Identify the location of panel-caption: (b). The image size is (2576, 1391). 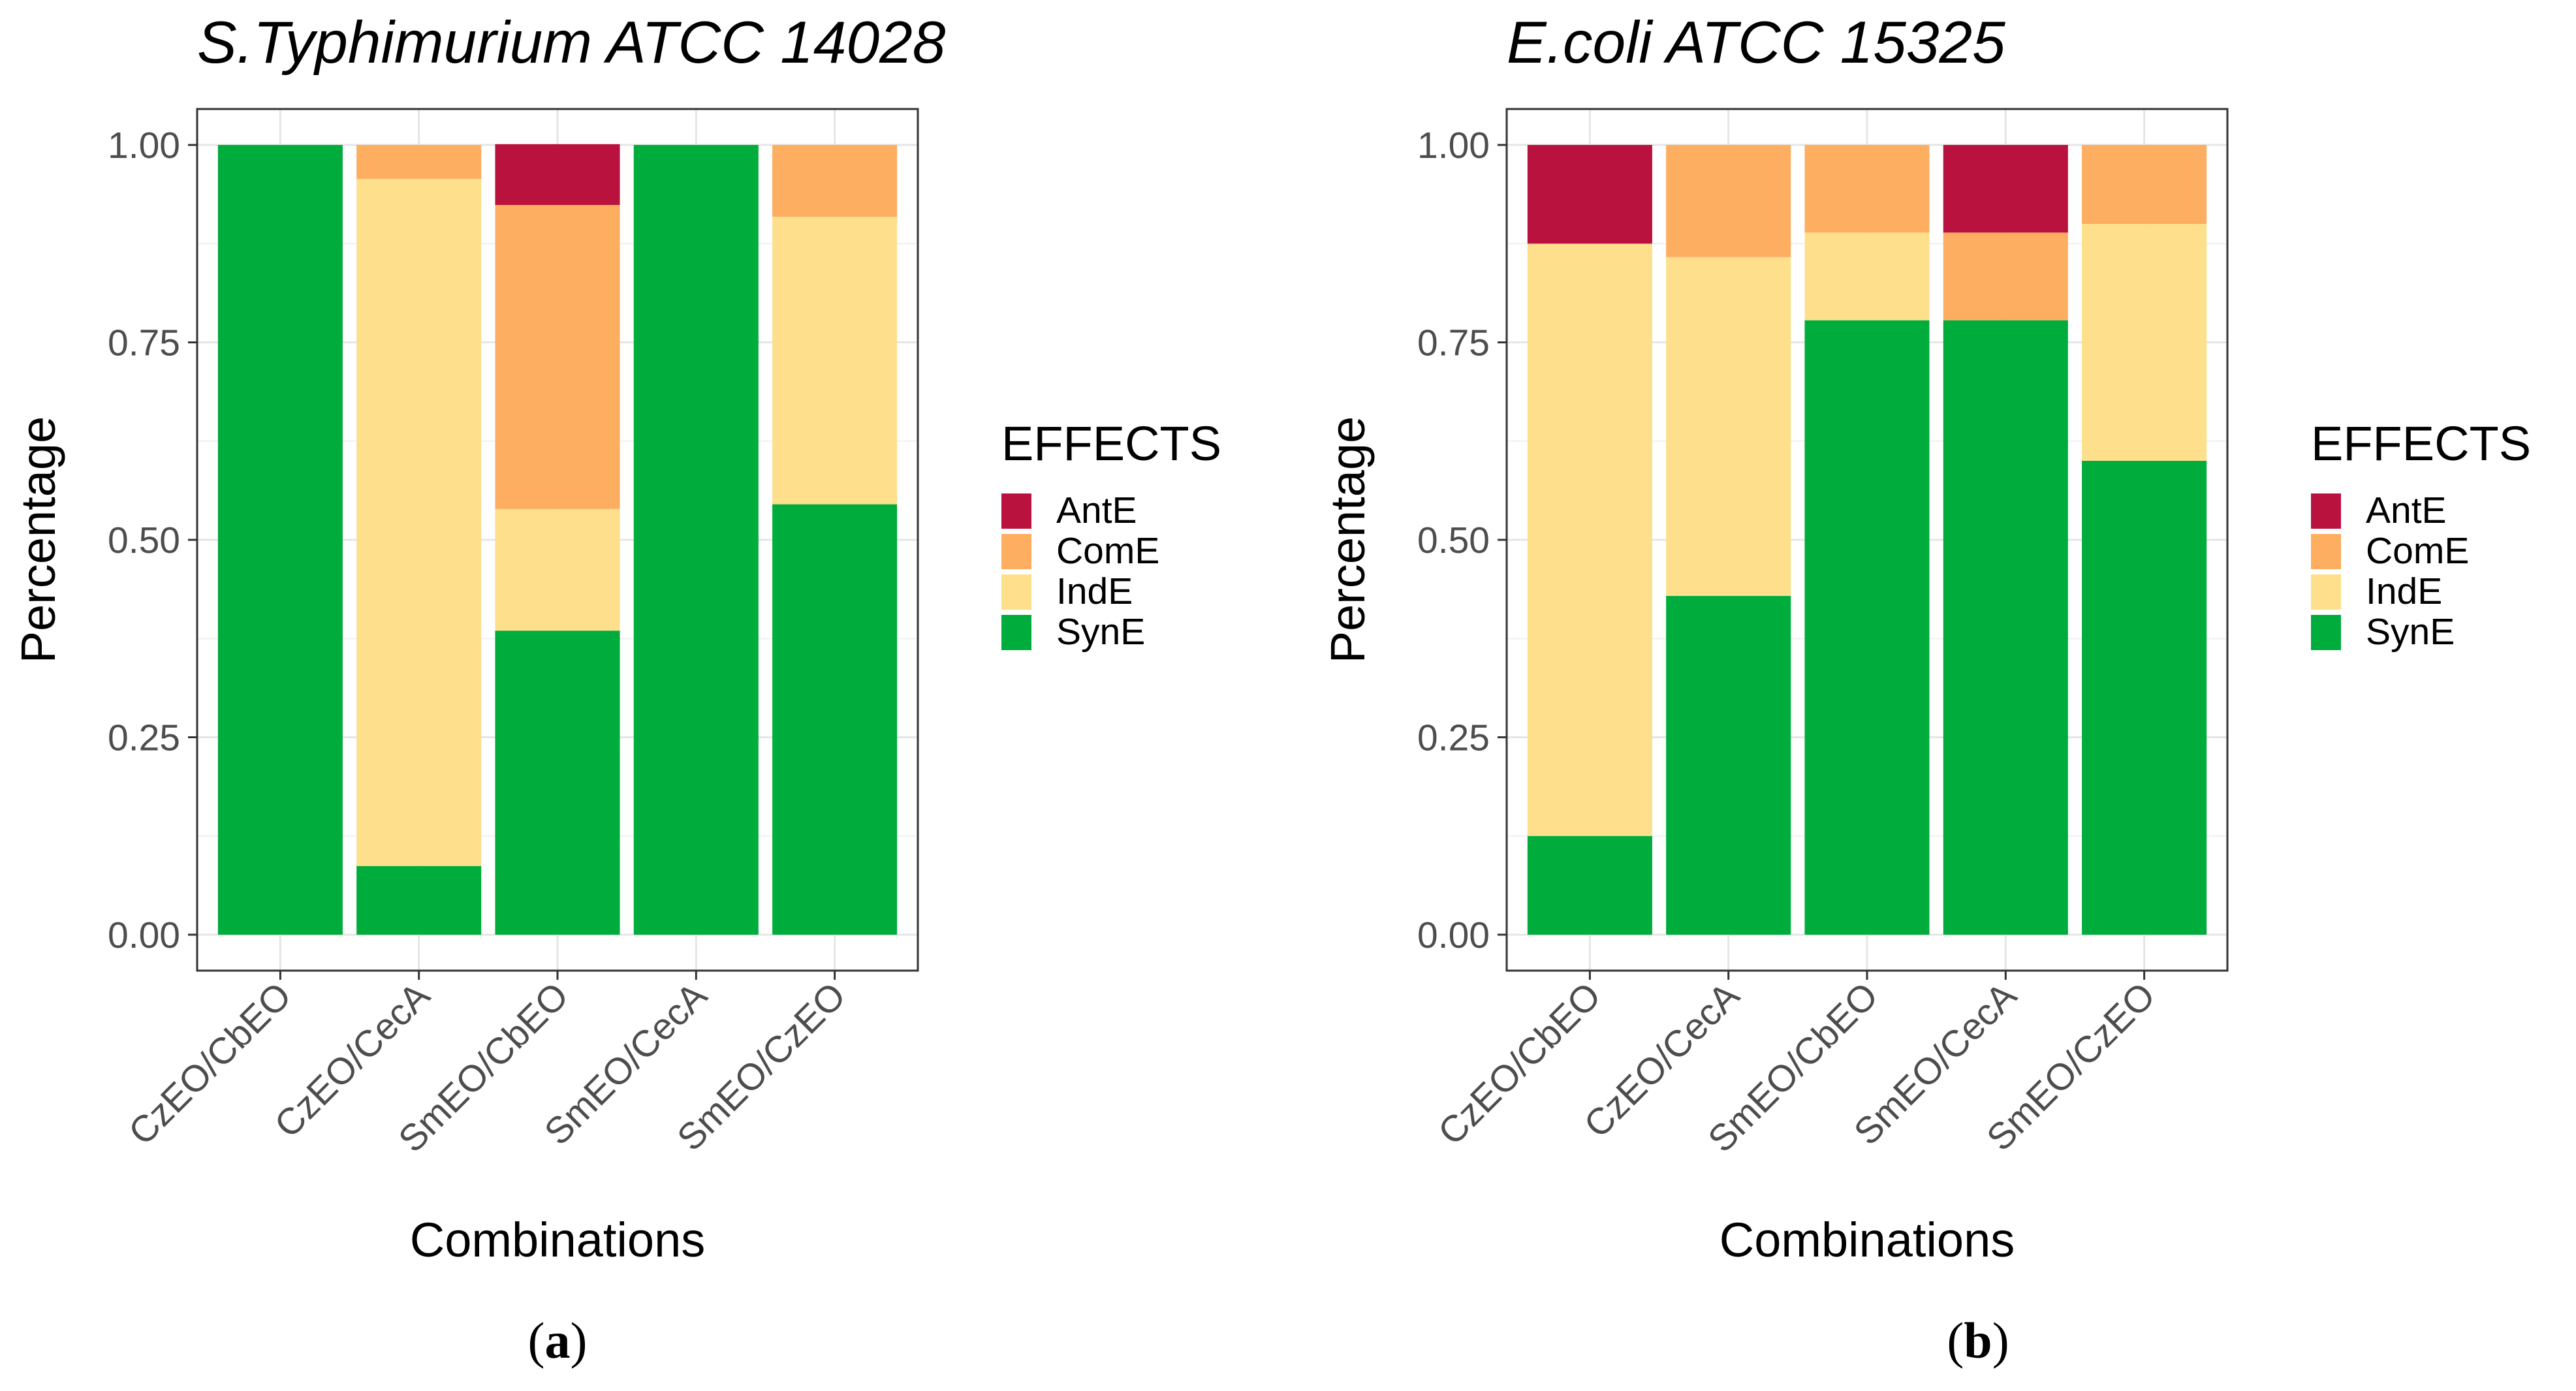
(1978, 1340).